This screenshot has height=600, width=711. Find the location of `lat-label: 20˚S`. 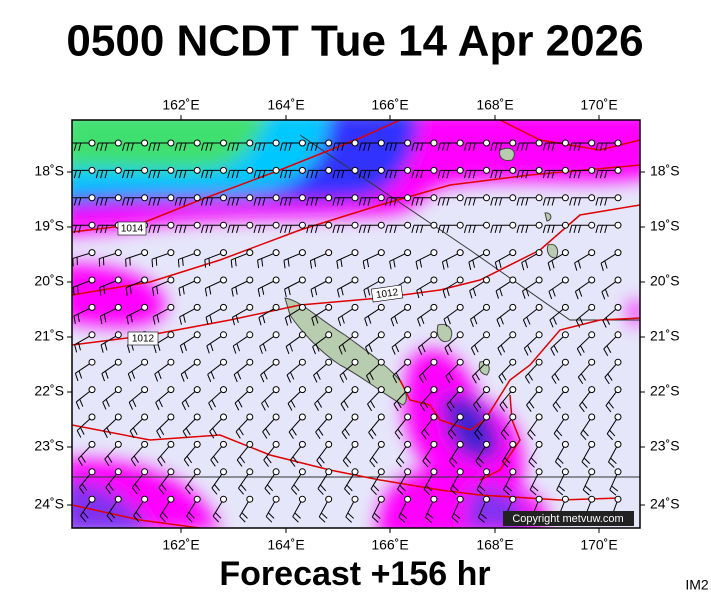

lat-label: 20˚S is located at coordinates (665, 281).